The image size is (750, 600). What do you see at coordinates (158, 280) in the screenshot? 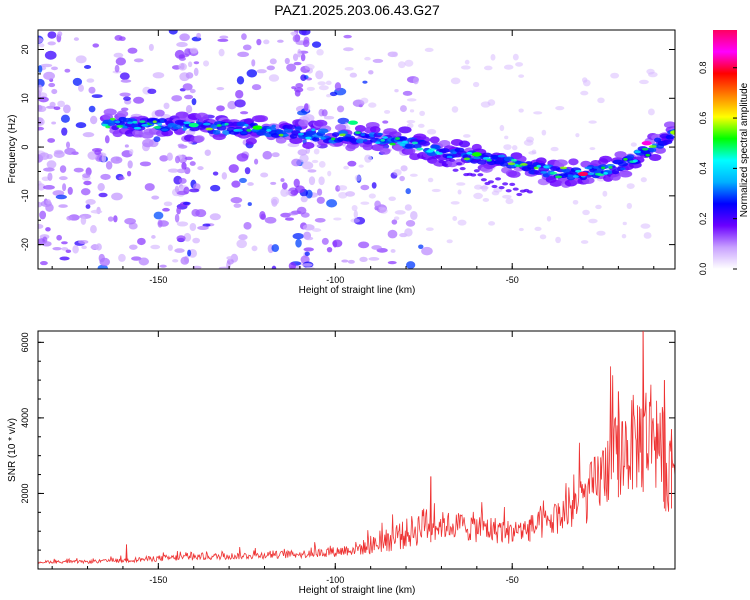
I see `x-tick-label: -150` at bounding box center [158, 280].